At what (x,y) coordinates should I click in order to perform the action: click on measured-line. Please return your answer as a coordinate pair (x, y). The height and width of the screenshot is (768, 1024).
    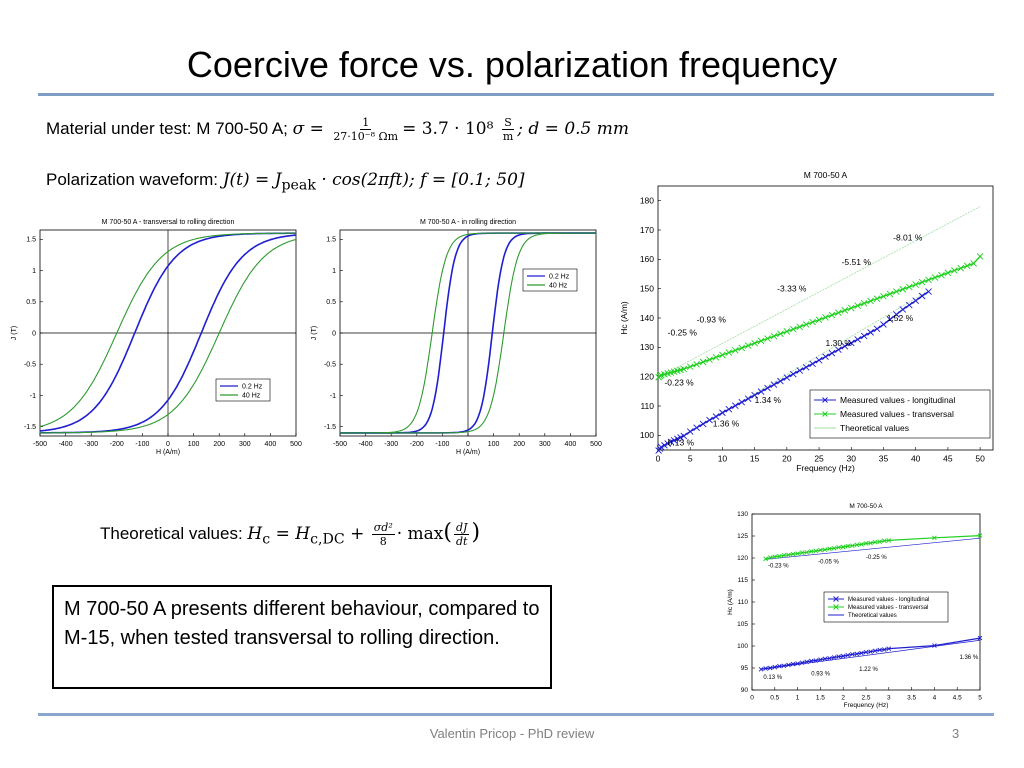
    Looking at the image, I should click on (873, 547).